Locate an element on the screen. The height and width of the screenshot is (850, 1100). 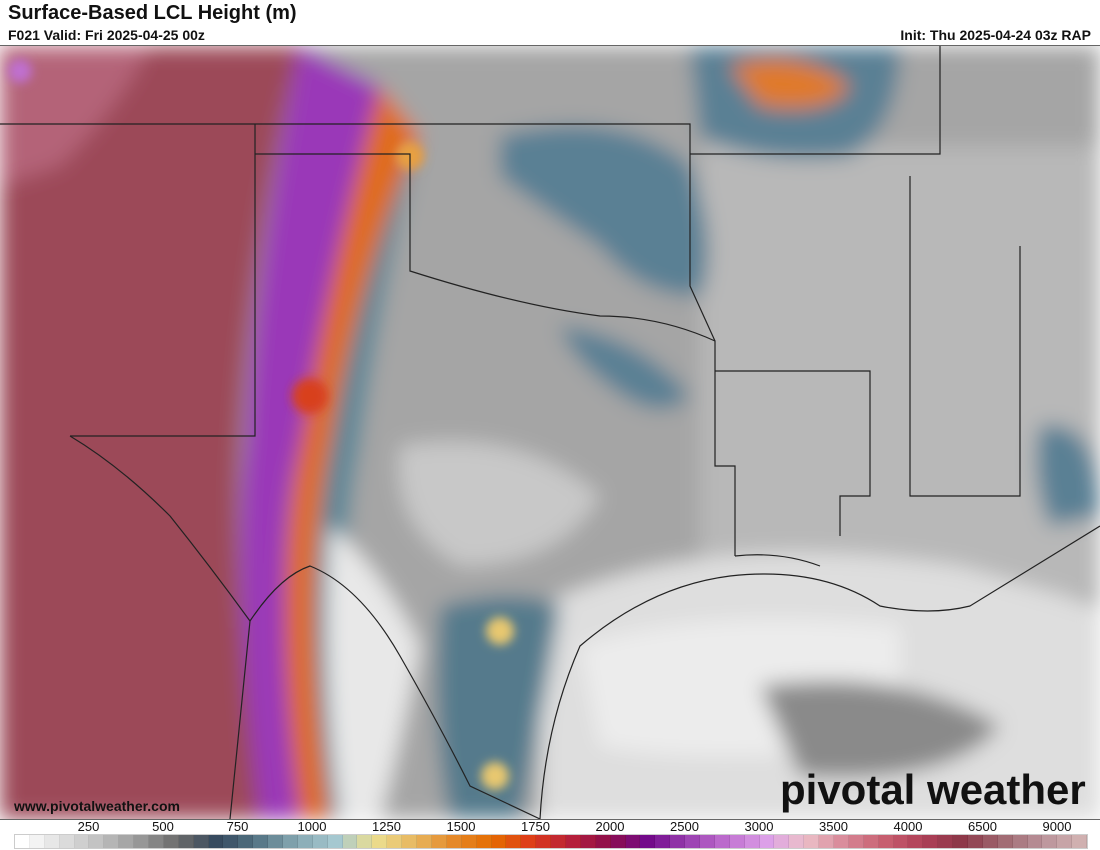
color-legend is located at coordinates (551, 841).